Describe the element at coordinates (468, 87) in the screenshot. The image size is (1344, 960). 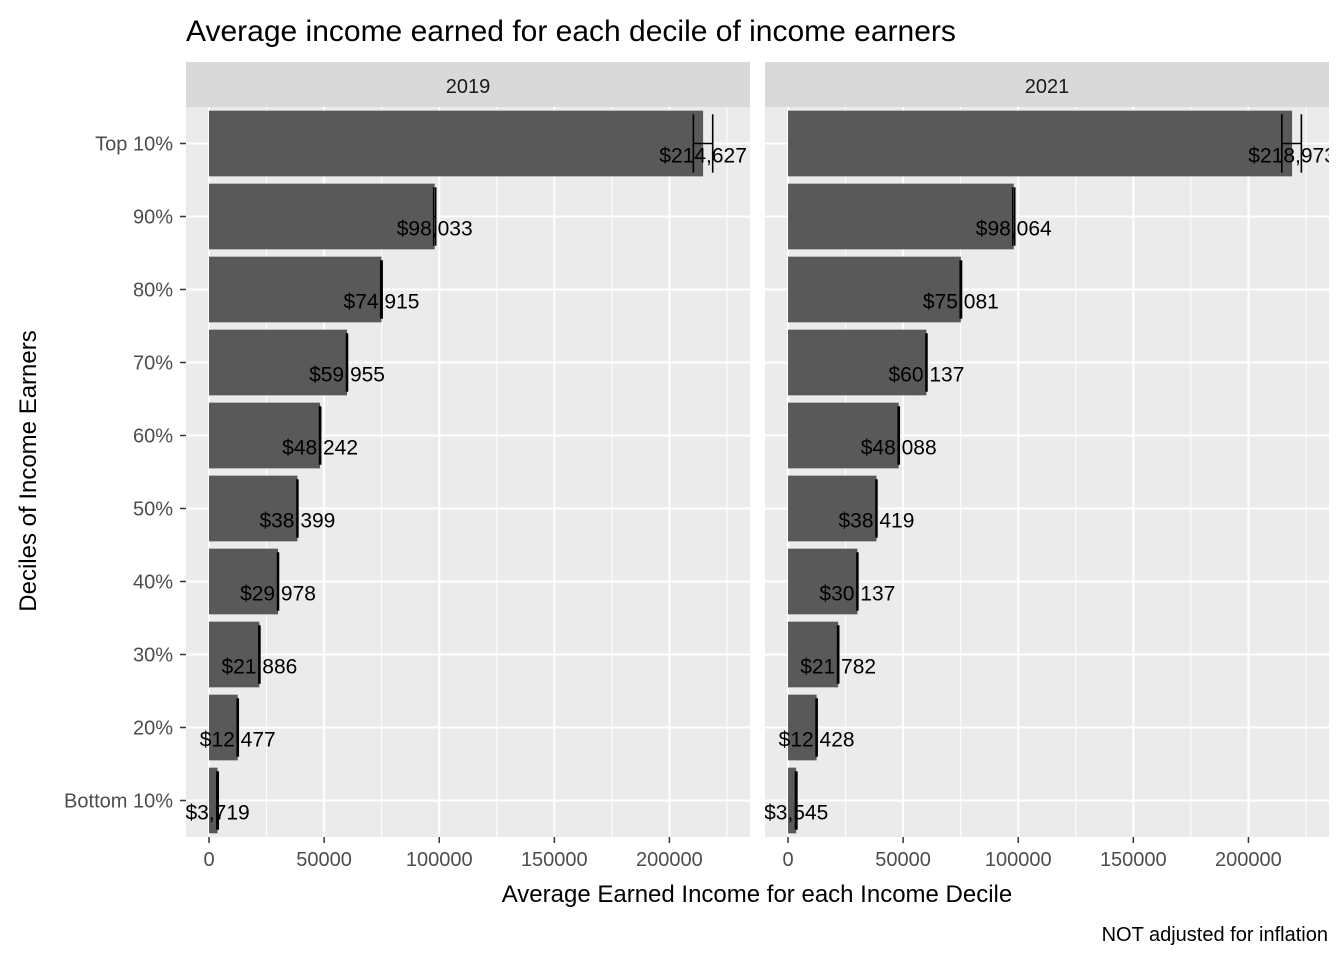
I see `facet-strip-label: 2019` at that location.